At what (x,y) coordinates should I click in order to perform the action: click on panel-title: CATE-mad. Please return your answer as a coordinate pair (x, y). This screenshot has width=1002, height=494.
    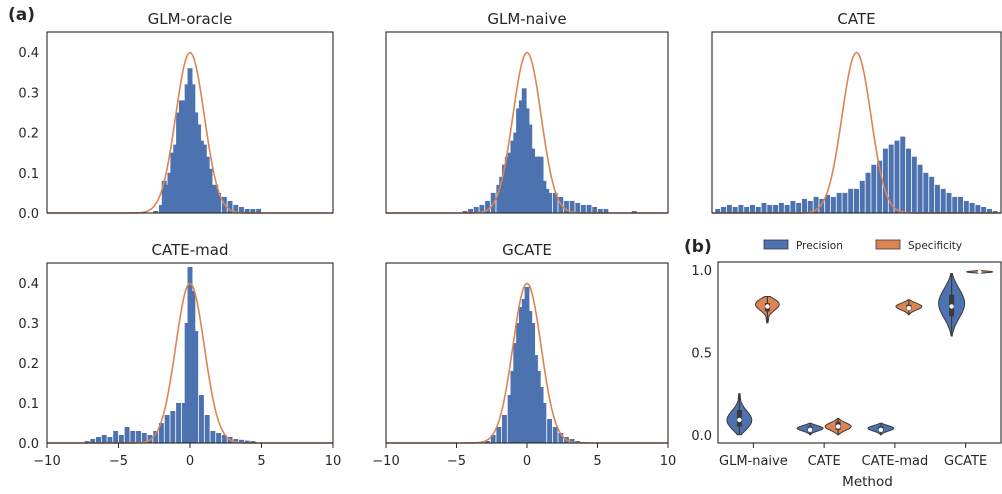
    Looking at the image, I should click on (190, 250).